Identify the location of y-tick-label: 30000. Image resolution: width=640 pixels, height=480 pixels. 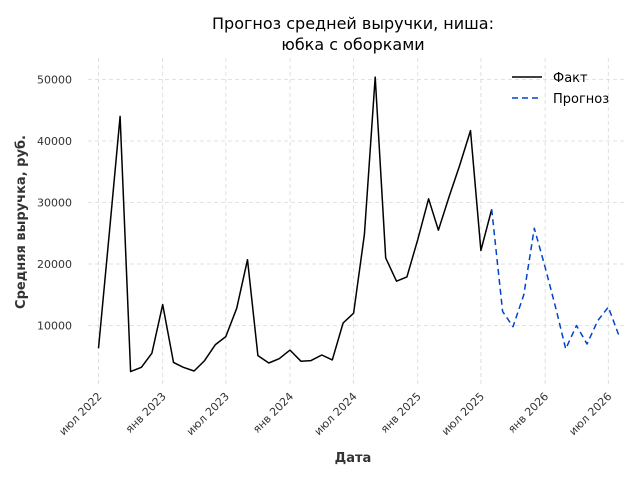
(54, 203).